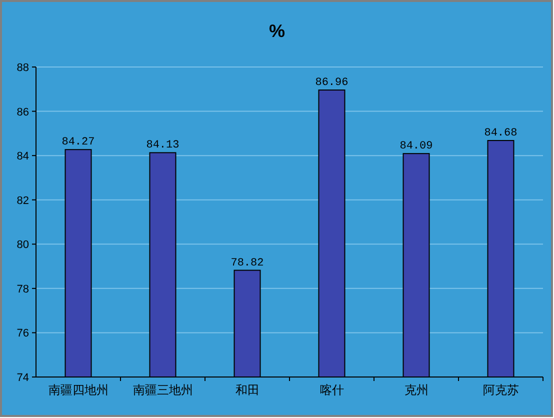 The width and height of the screenshot is (554, 418). I want to click on xtick: 南疆三地州, so click(162, 390).